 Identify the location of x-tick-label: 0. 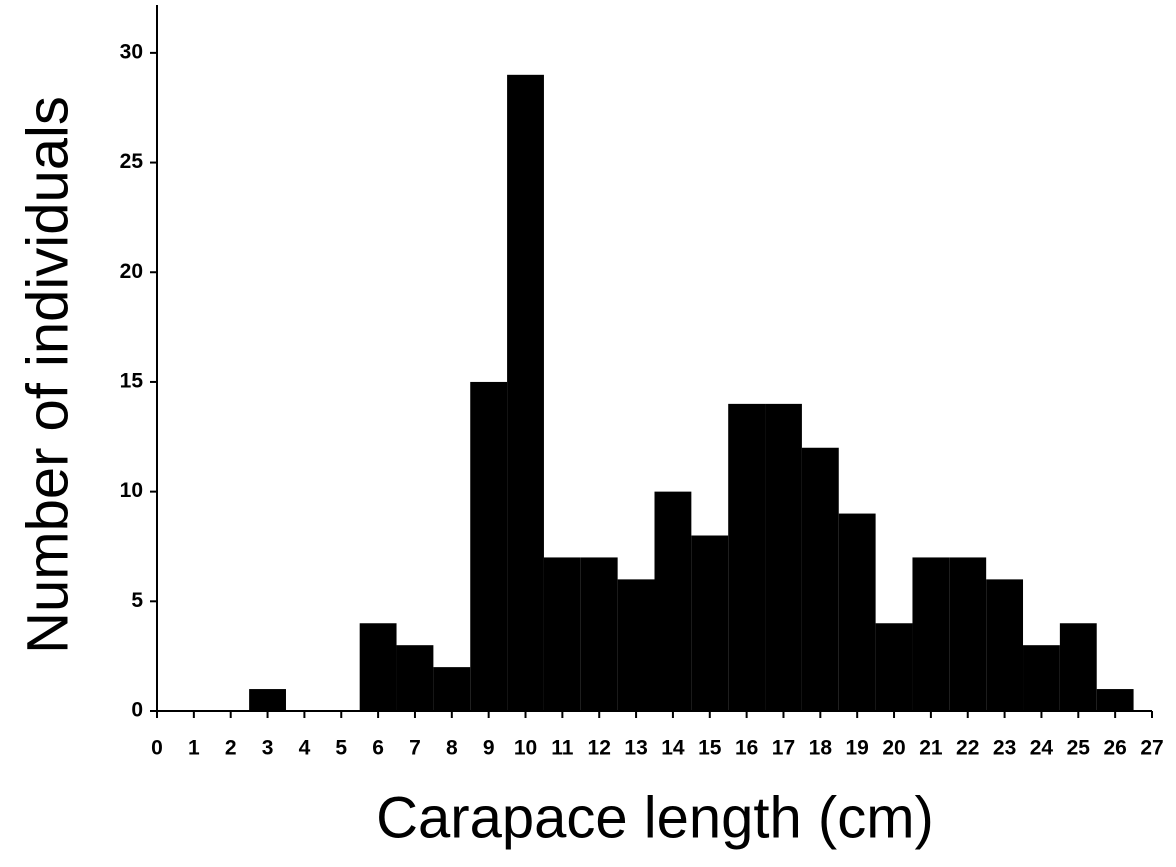
(157, 748).